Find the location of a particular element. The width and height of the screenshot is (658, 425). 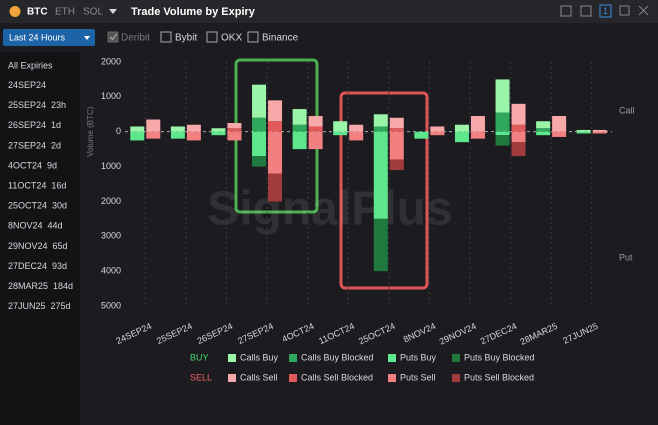

expiry-dte: 23h is located at coordinates (58, 105).